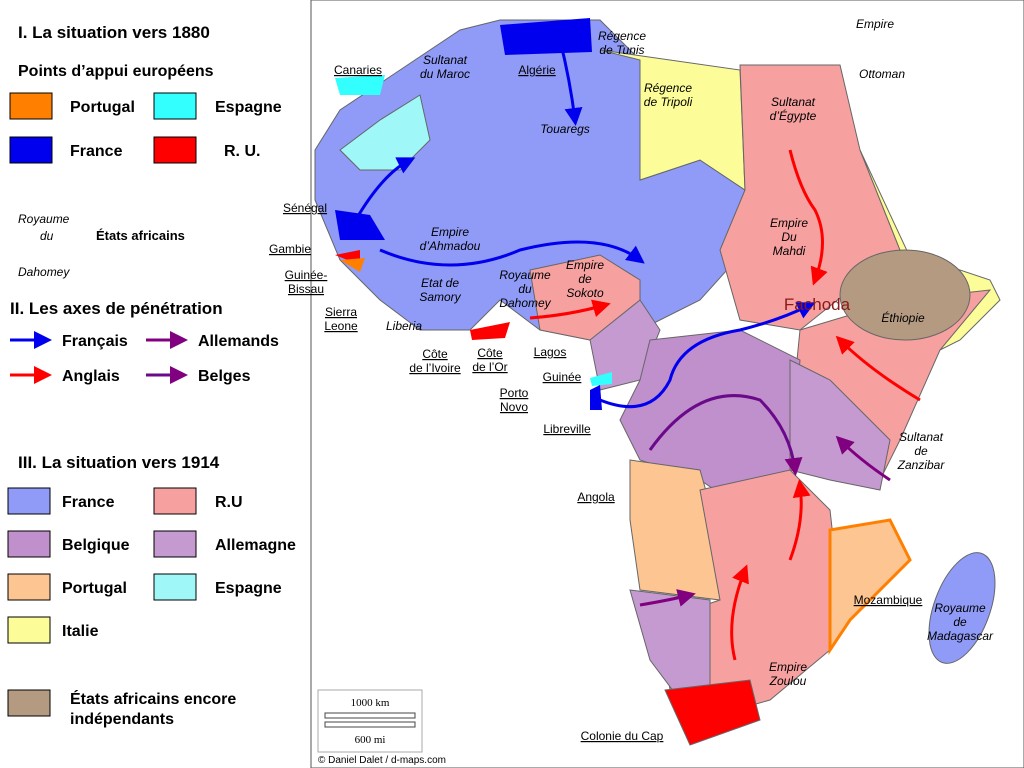  What do you see at coordinates (882, 74) in the screenshot?
I see `map-label-line: Ottoman` at bounding box center [882, 74].